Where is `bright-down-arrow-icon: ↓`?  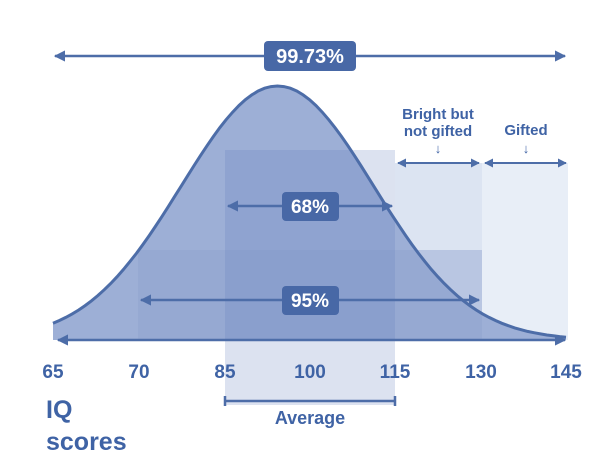
bright-down-arrow-icon: ↓ is located at coordinates (438, 148).